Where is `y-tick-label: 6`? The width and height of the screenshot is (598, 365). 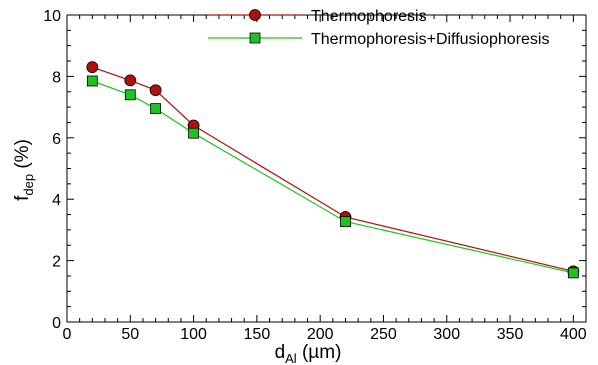
y-tick-label: 6 is located at coordinates (56, 139).